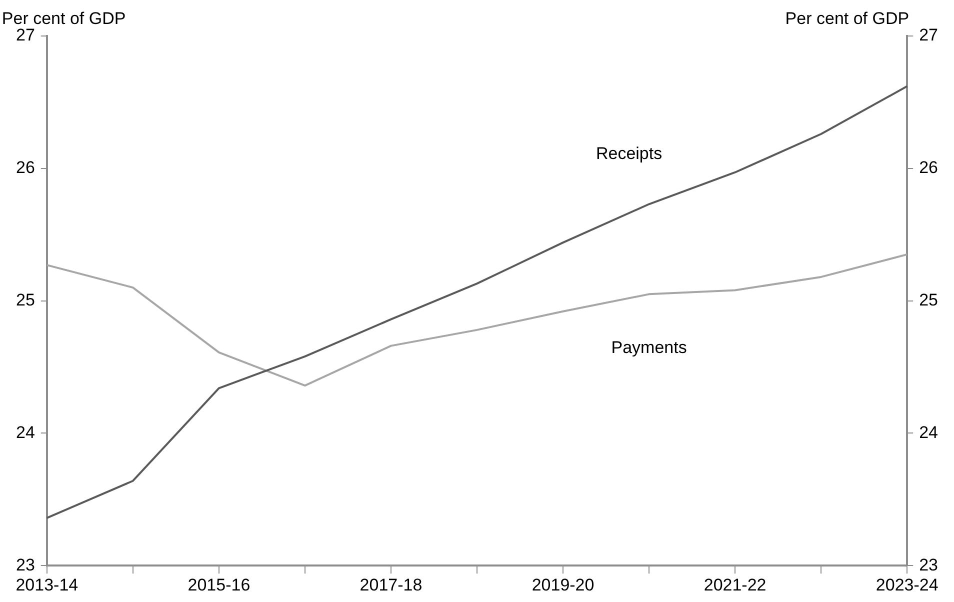 Image resolution: width=954 pixels, height=602 pixels. What do you see at coordinates (25, 35) in the screenshot?
I see `y-tick-label: 27` at bounding box center [25, 35].